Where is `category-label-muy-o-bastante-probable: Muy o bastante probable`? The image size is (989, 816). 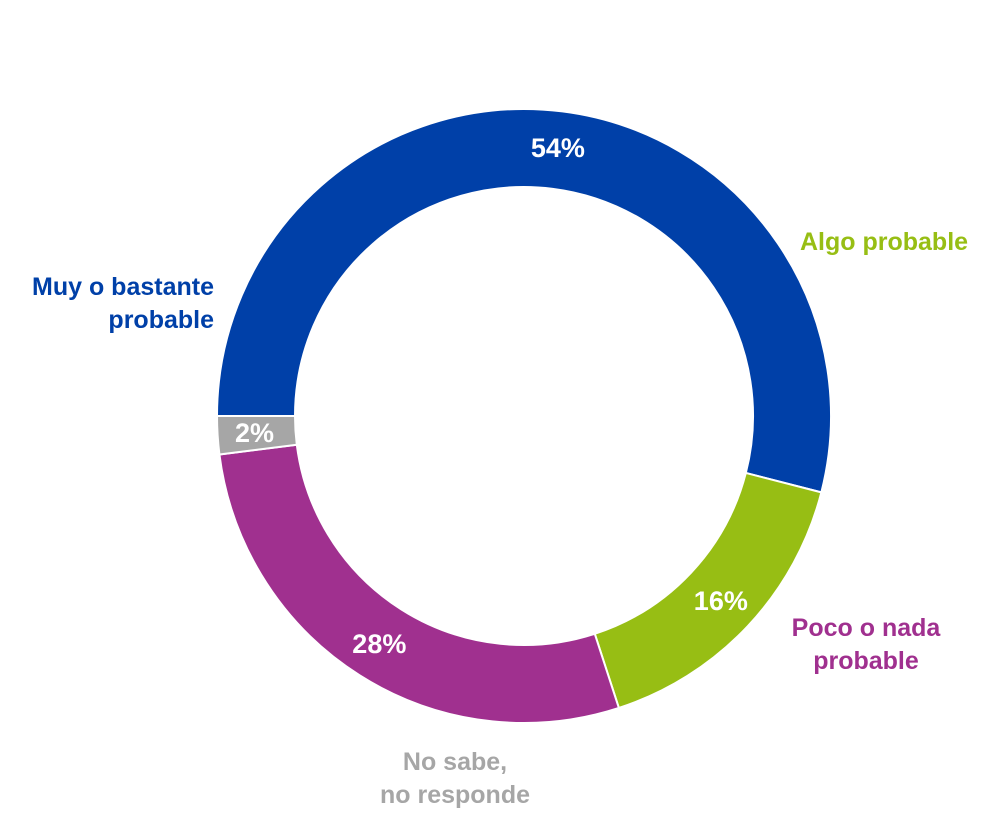 category-label-muy-o-bastante-probable: Muy o bastante probable is located at coordinates (123, 303).